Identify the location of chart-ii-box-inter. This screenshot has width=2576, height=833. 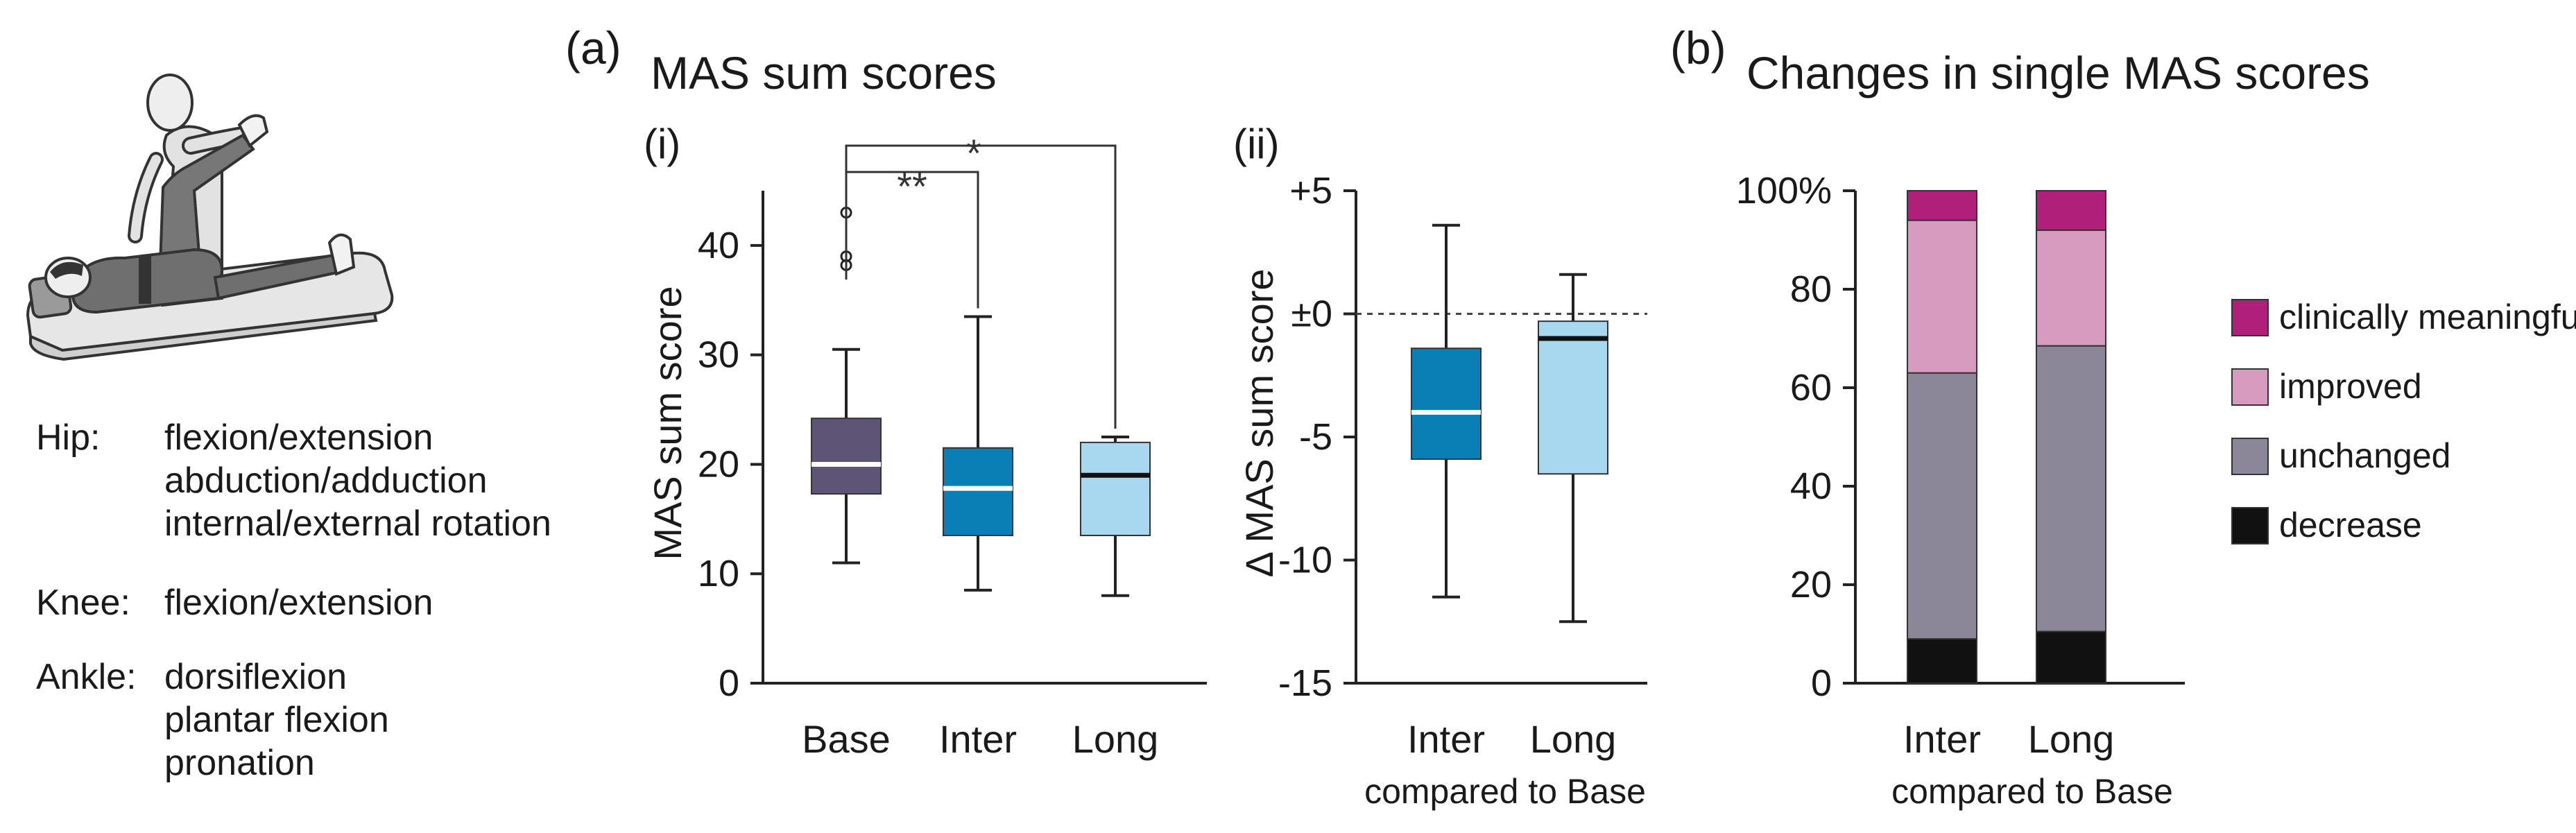
(1446, 403).